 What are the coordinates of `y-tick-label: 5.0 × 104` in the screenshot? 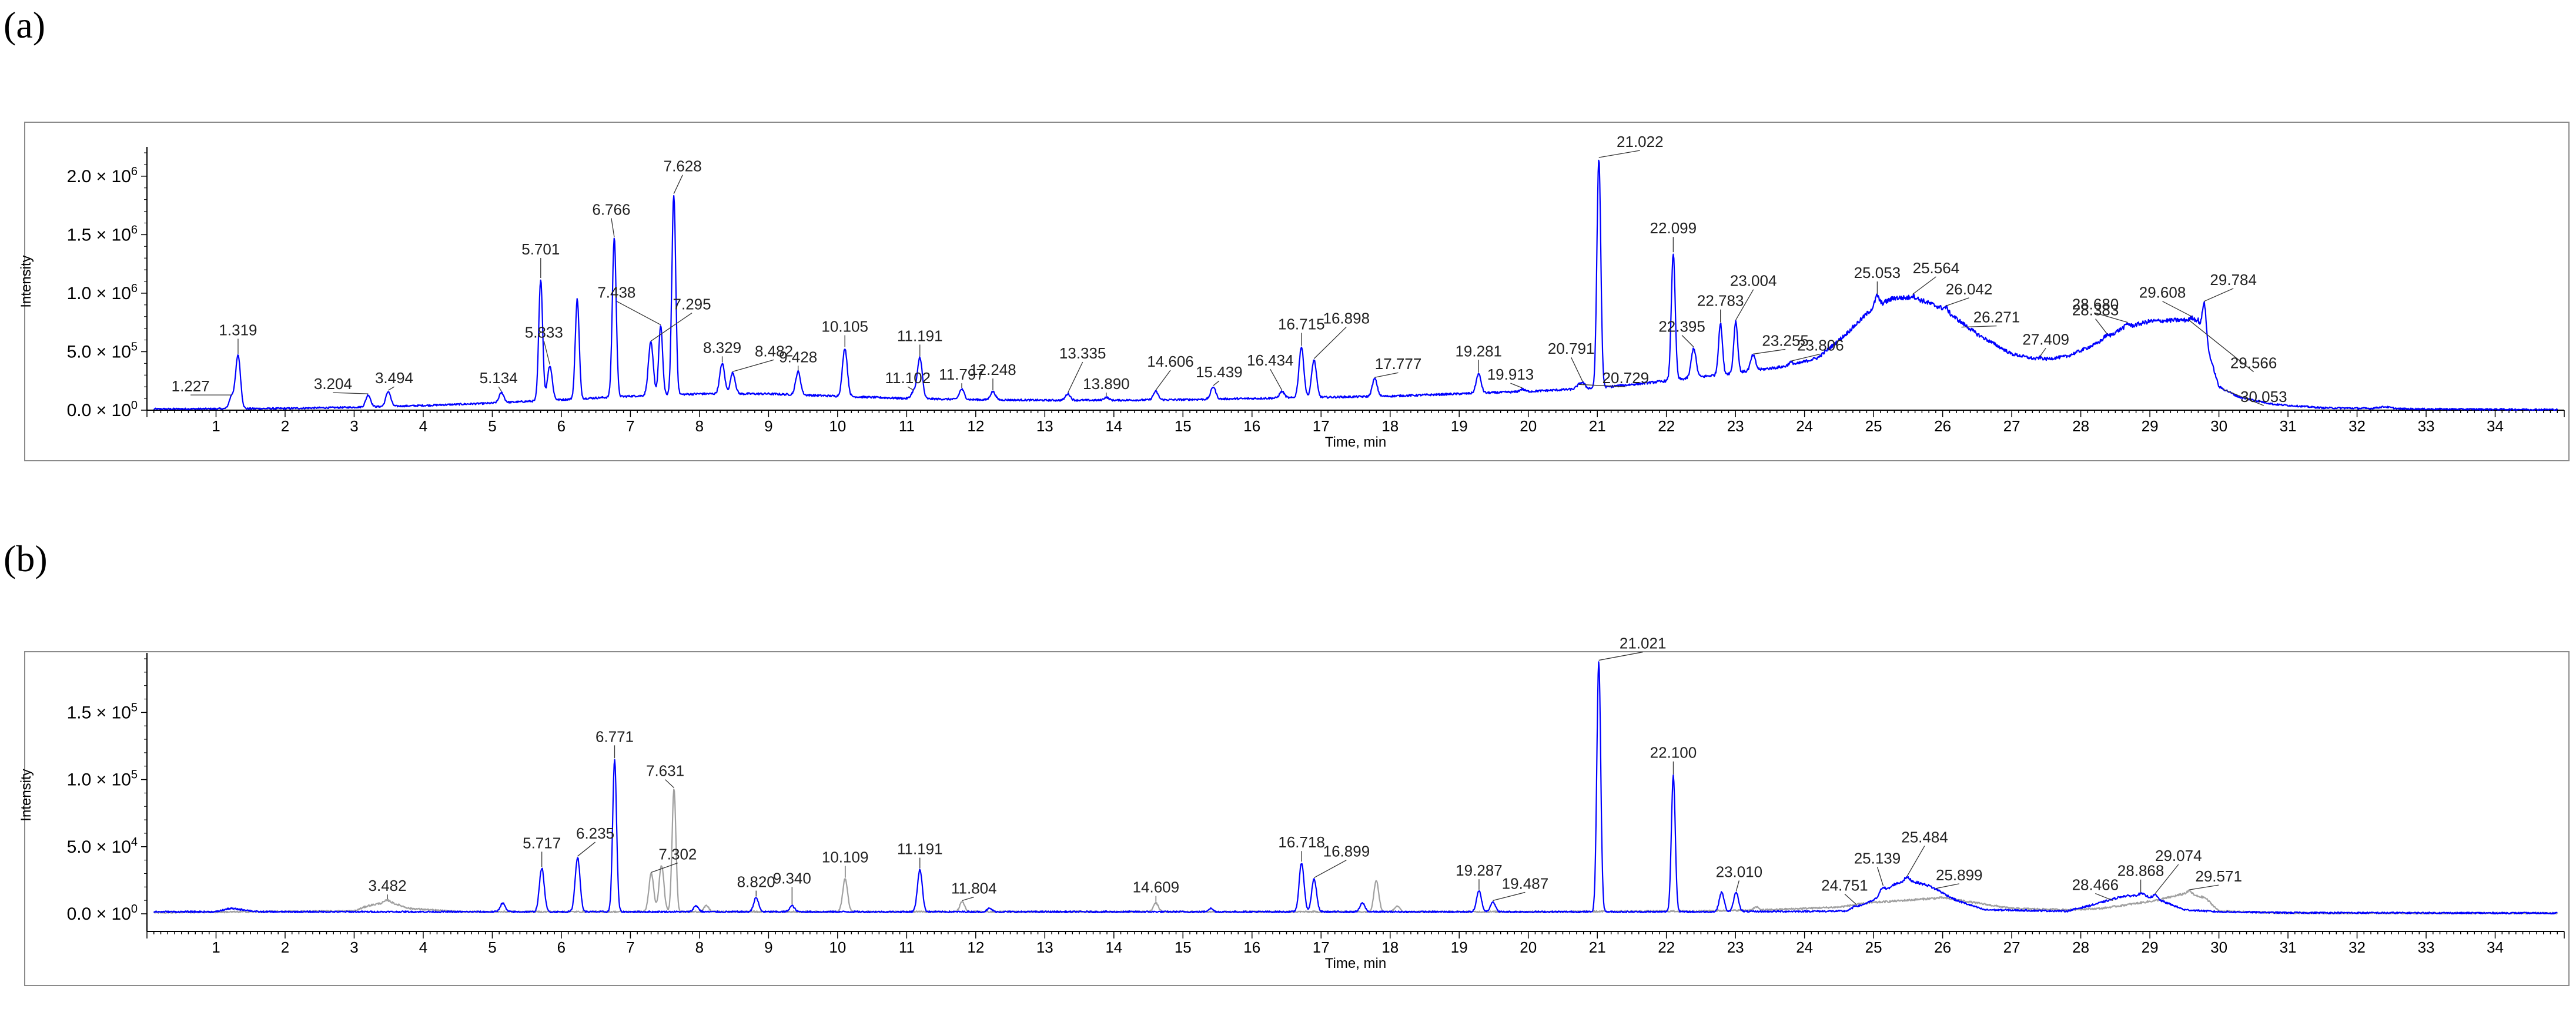 It's located at (102, 847).